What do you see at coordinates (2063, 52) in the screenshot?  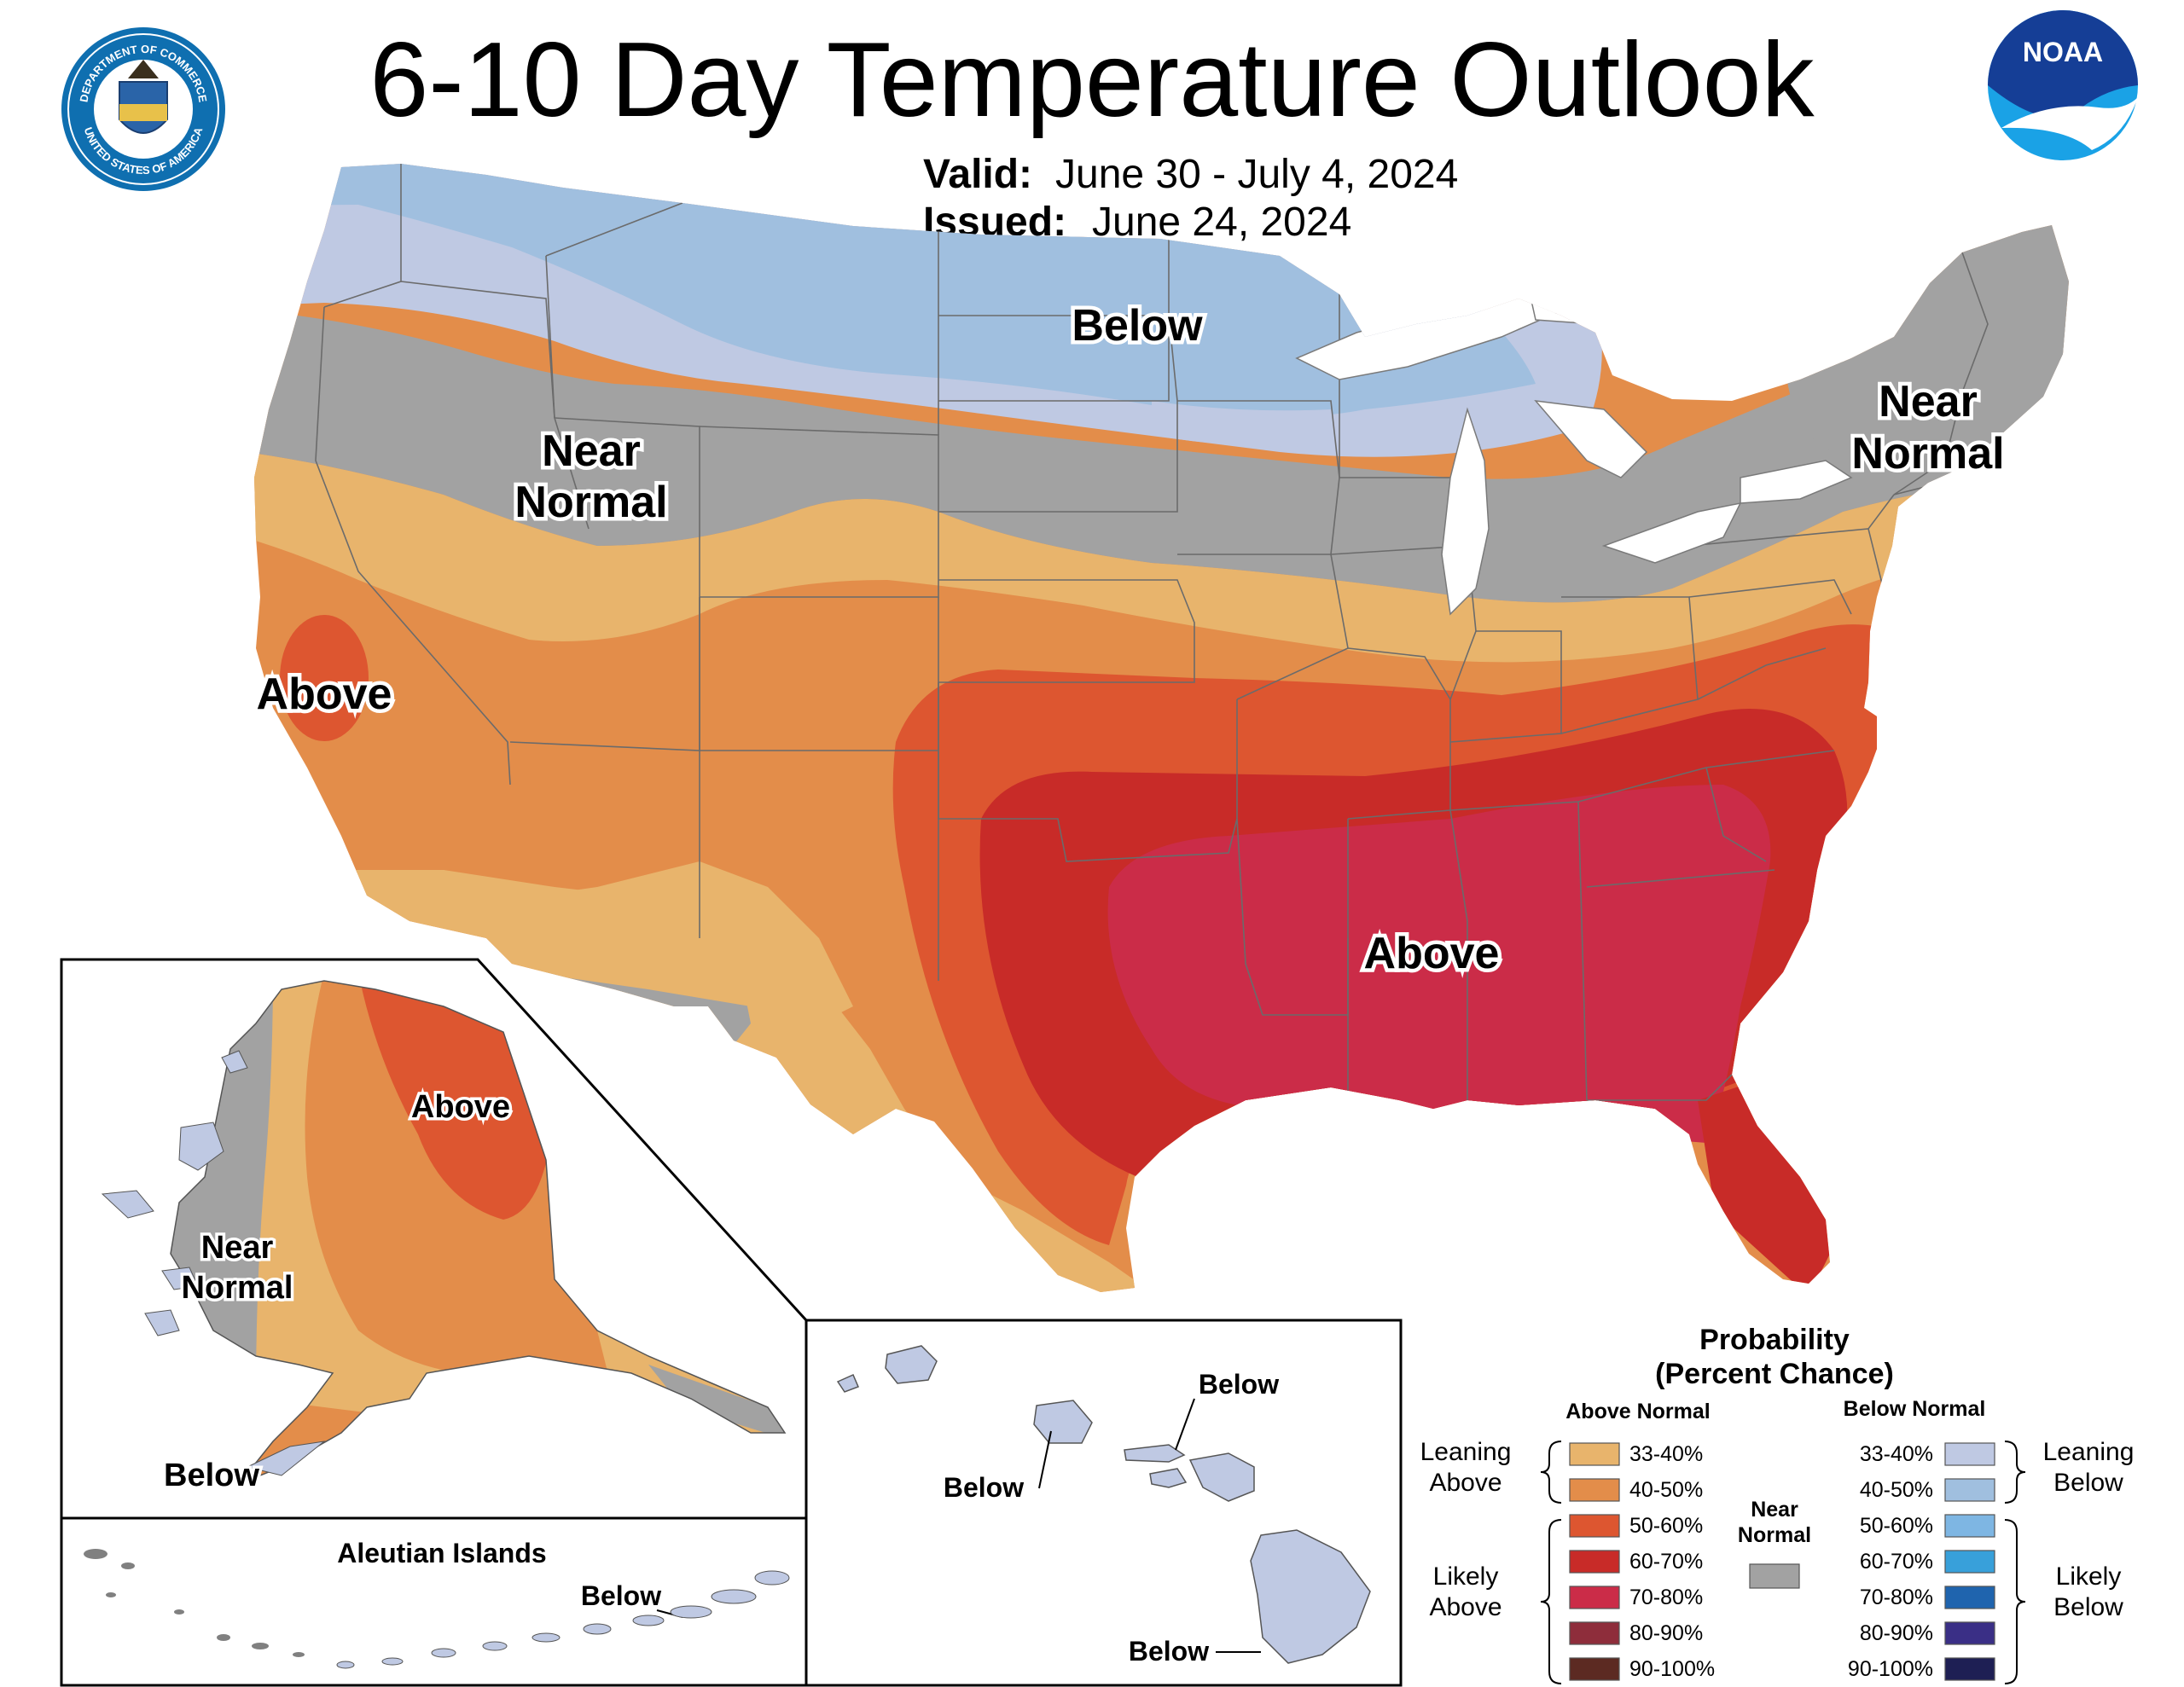 I see `noaa-logo-text: NOAA` at bounding box center [2063, 52].